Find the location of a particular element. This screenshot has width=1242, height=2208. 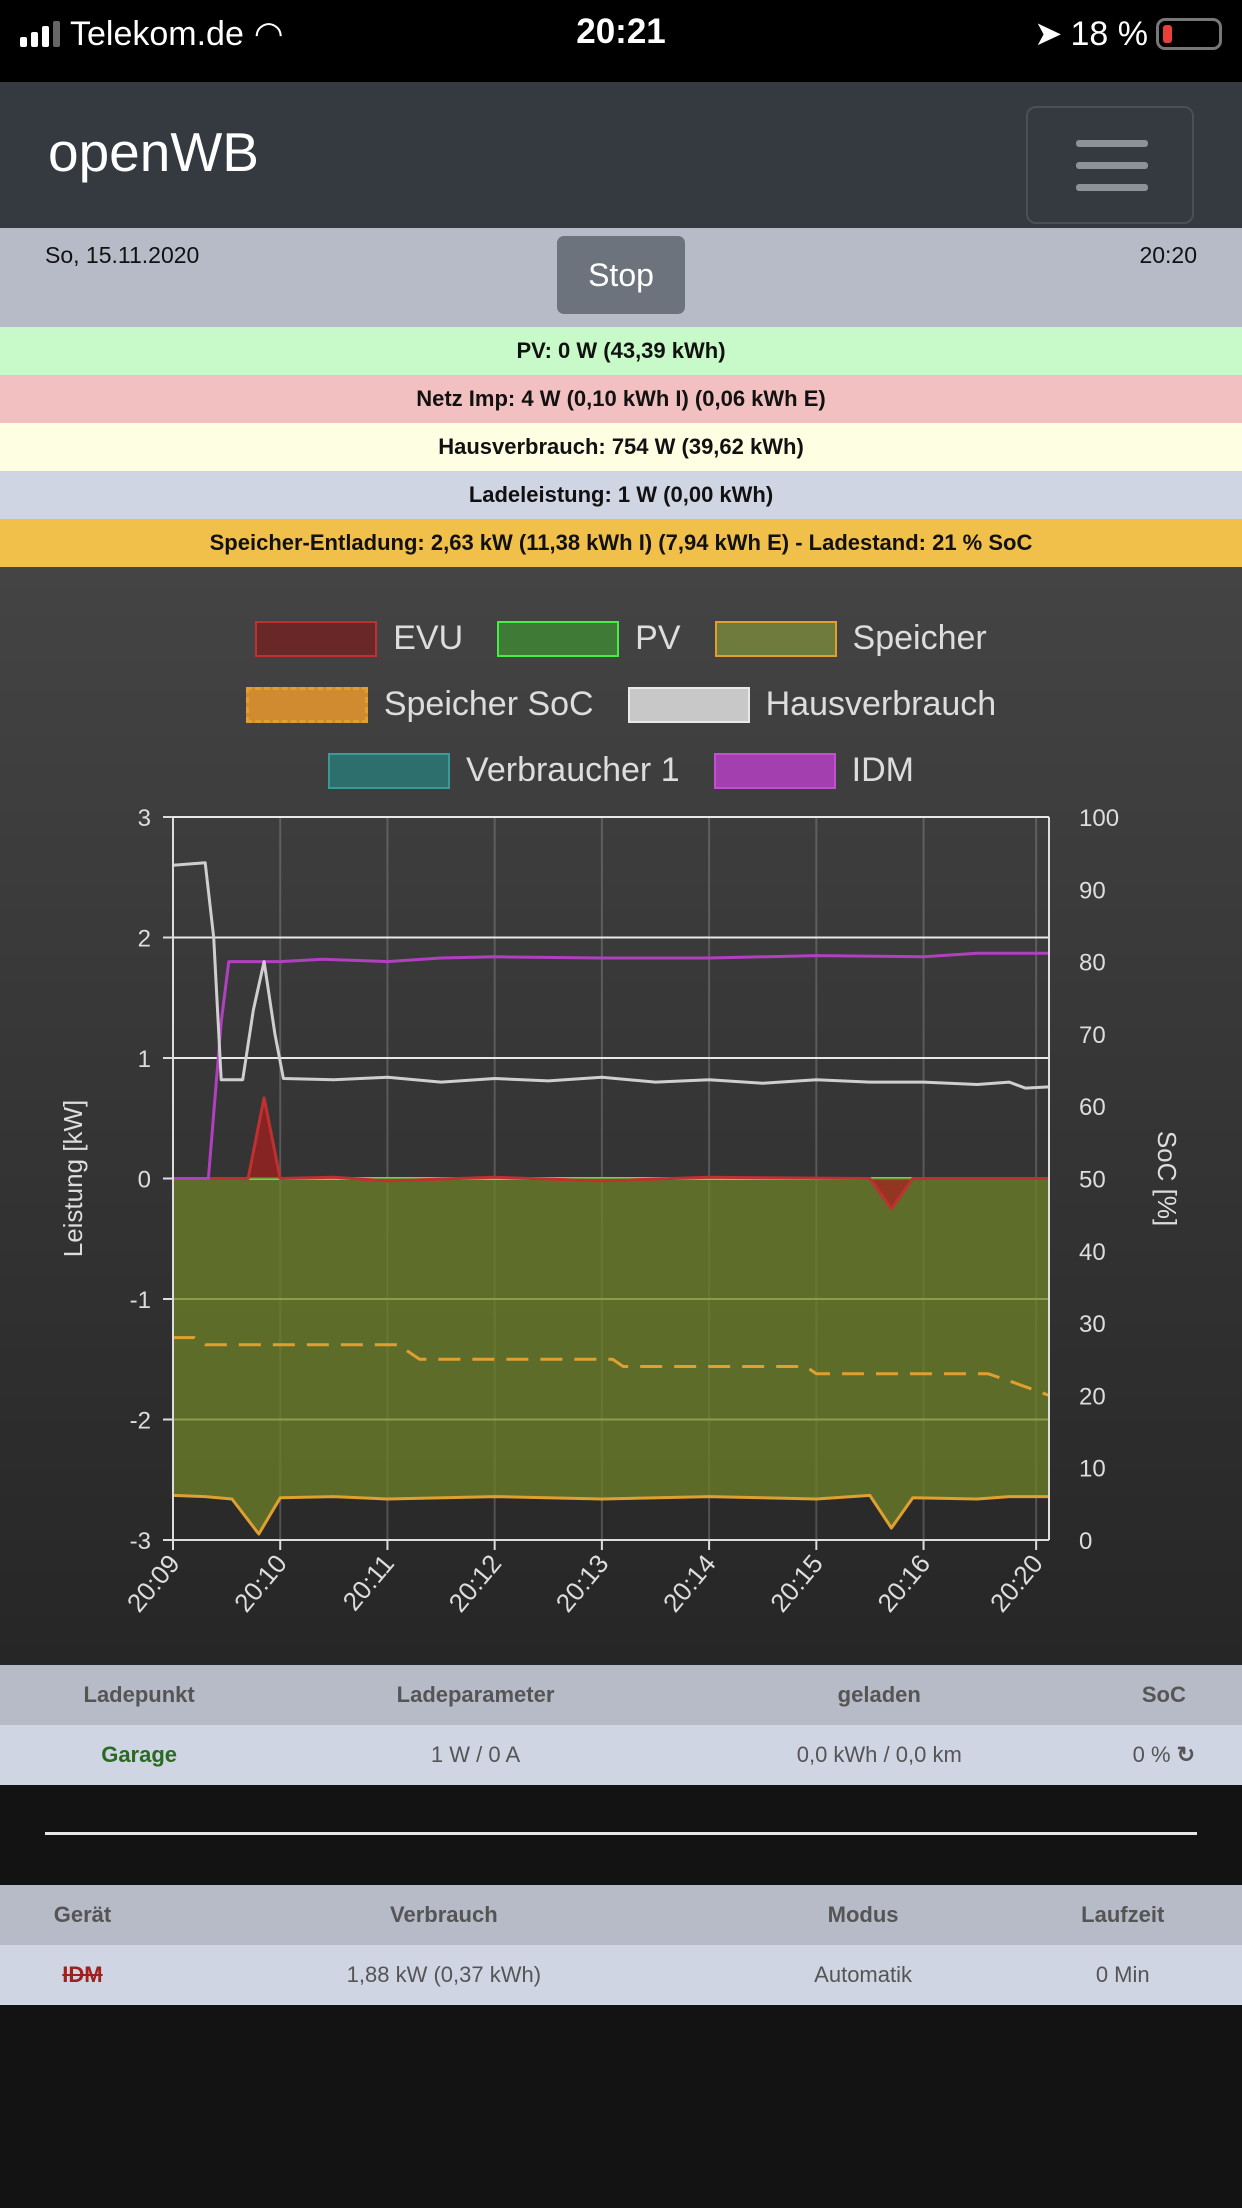

hamburger-icon is located at coordinates (1112, 143).